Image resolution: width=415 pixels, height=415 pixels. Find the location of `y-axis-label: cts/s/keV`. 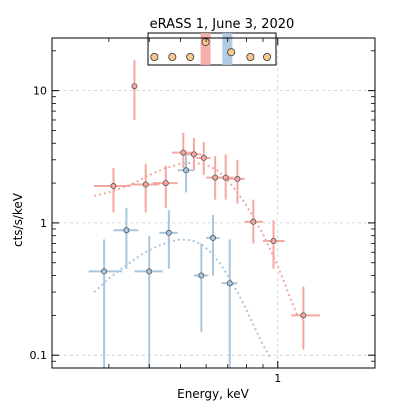

y-axis-label: cts/s/keV is located at coordinates (18, 219).